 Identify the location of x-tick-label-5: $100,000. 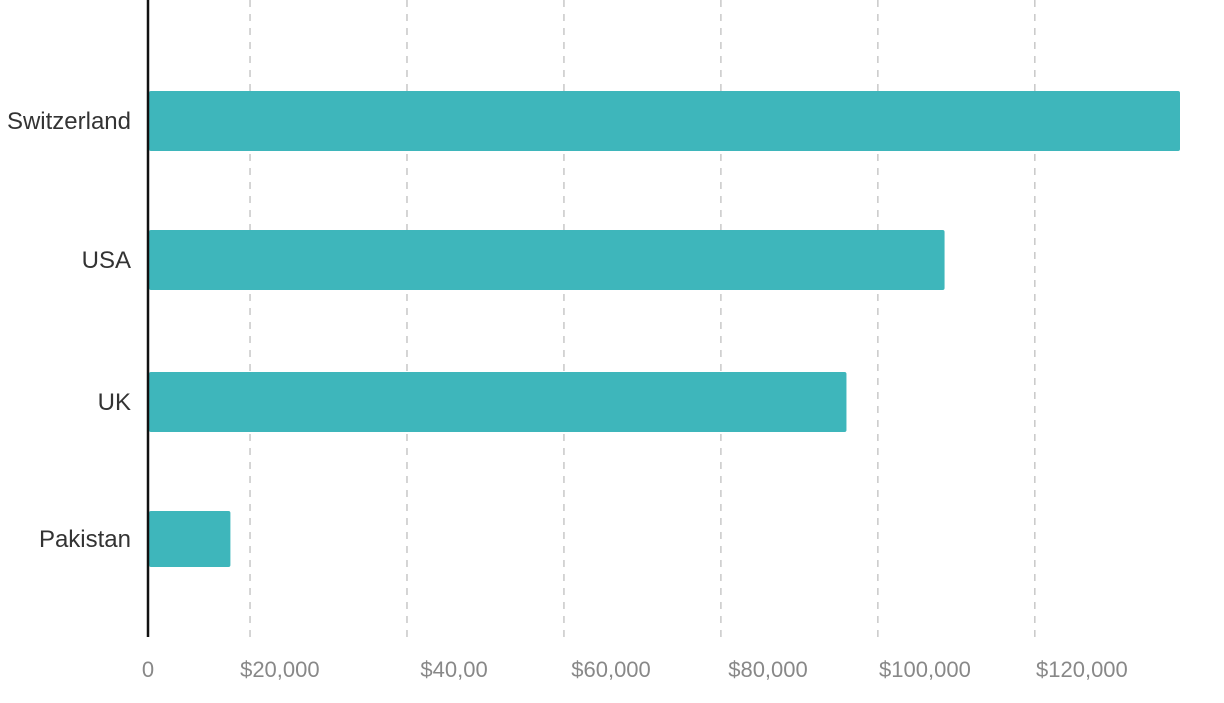
(925, 669).